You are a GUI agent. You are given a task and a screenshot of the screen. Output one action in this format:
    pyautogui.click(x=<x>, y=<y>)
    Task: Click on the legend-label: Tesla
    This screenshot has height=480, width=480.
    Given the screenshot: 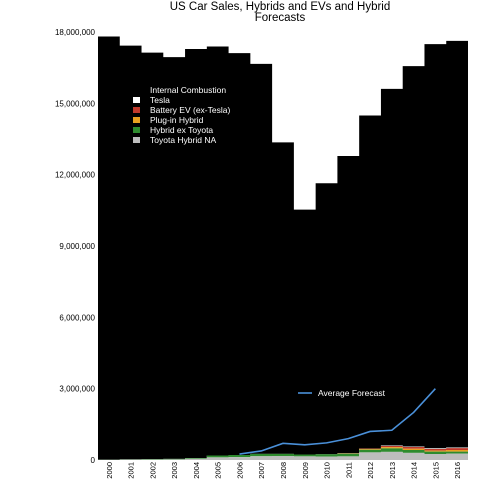 What is the action you would take?
    pyautogui.click(x=160, y=100)
    